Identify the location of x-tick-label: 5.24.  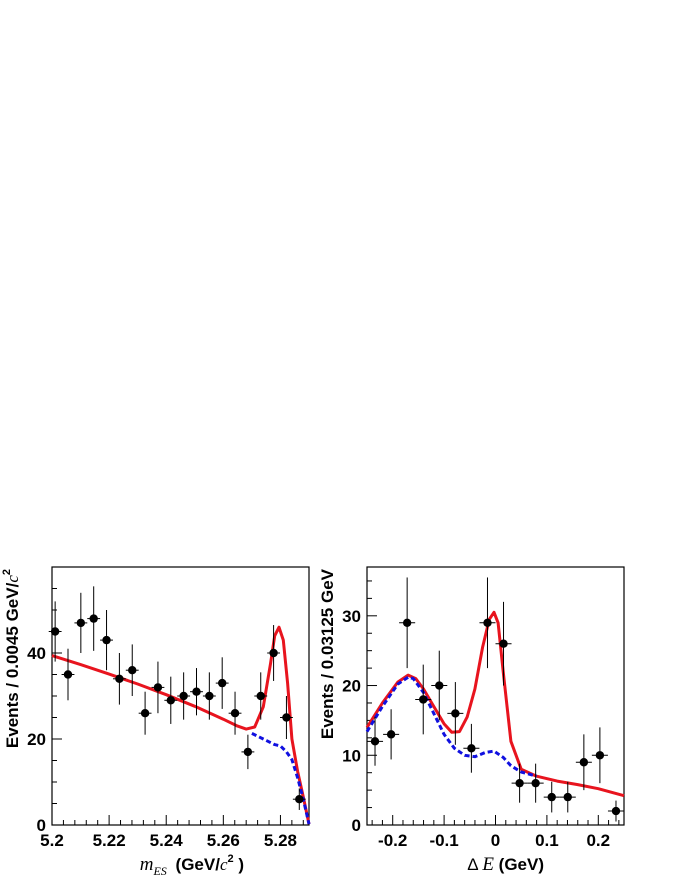
(167, 840).